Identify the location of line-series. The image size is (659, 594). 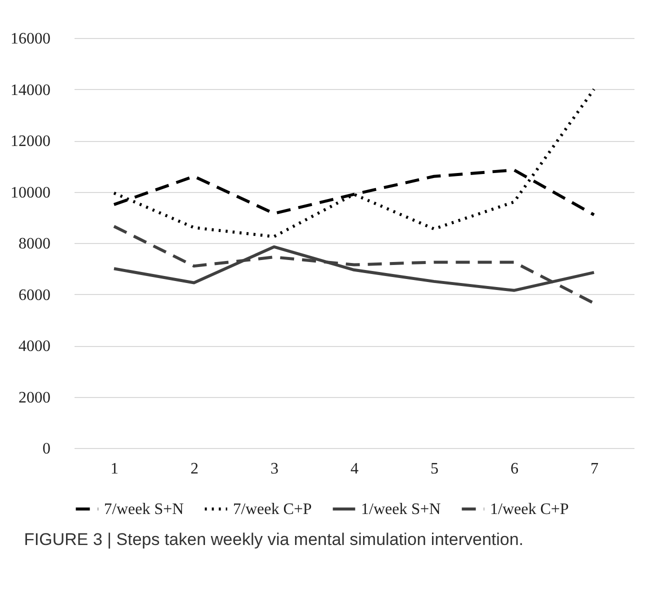
(354, 264).